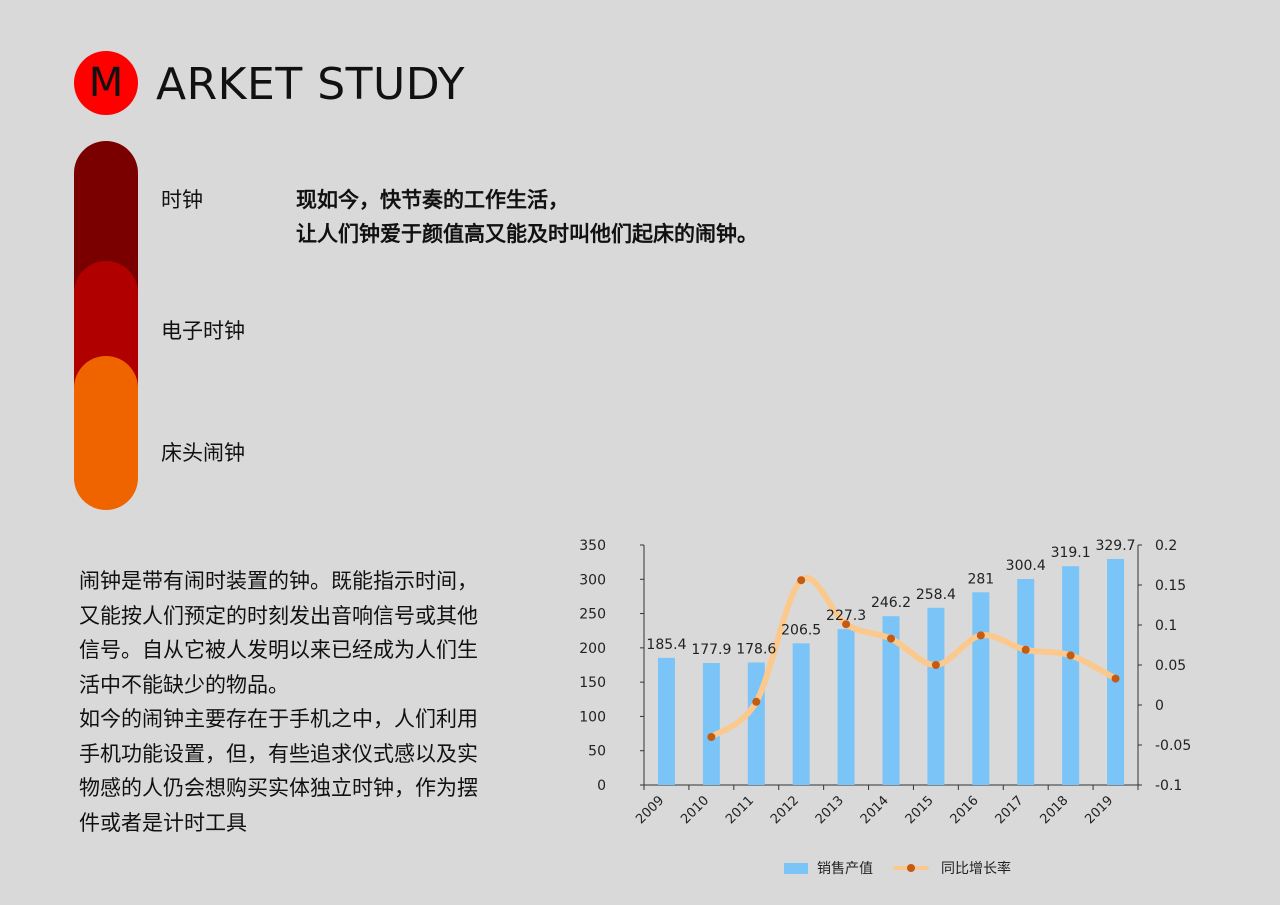 Image resolution: width=1280 pixels, height=905 pixels. Describe the element at coordinates (1054, 810) in the screenshot. I see `x-tick-label: 2018` at that location.